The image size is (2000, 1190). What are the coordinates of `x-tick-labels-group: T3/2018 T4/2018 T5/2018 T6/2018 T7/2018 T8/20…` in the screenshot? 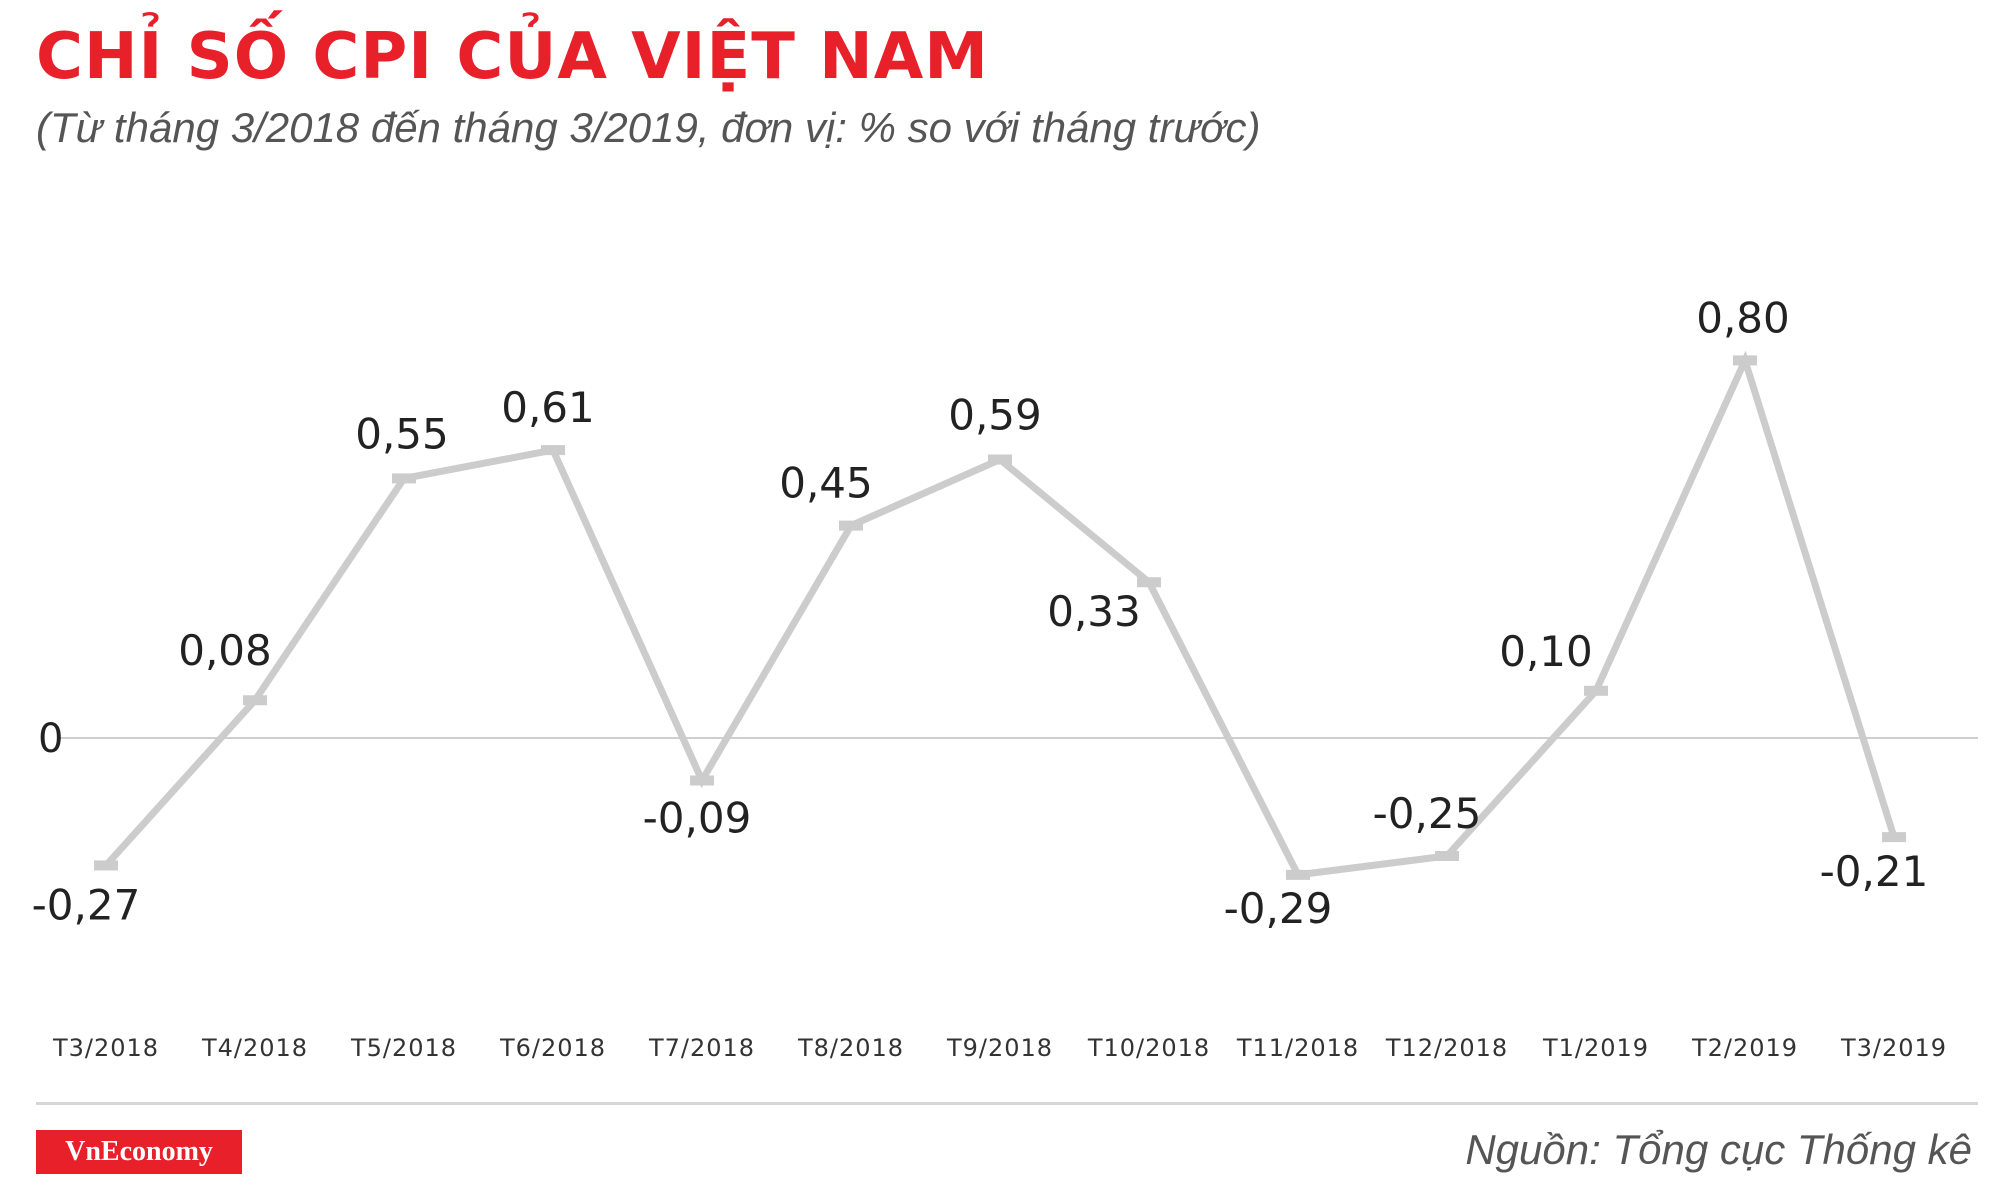 It's located at (999, 1048).